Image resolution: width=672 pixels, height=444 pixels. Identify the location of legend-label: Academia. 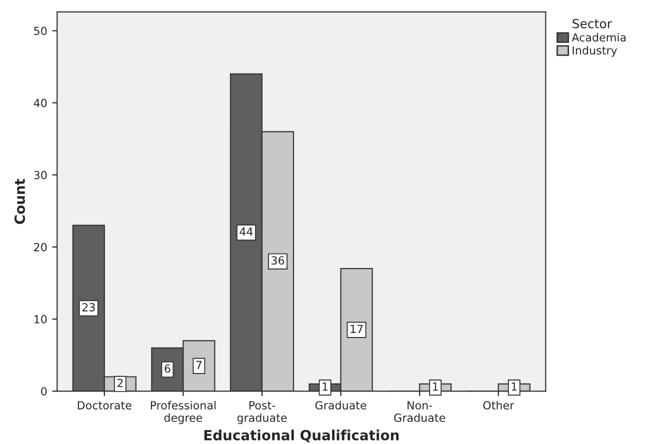
(599, 37).